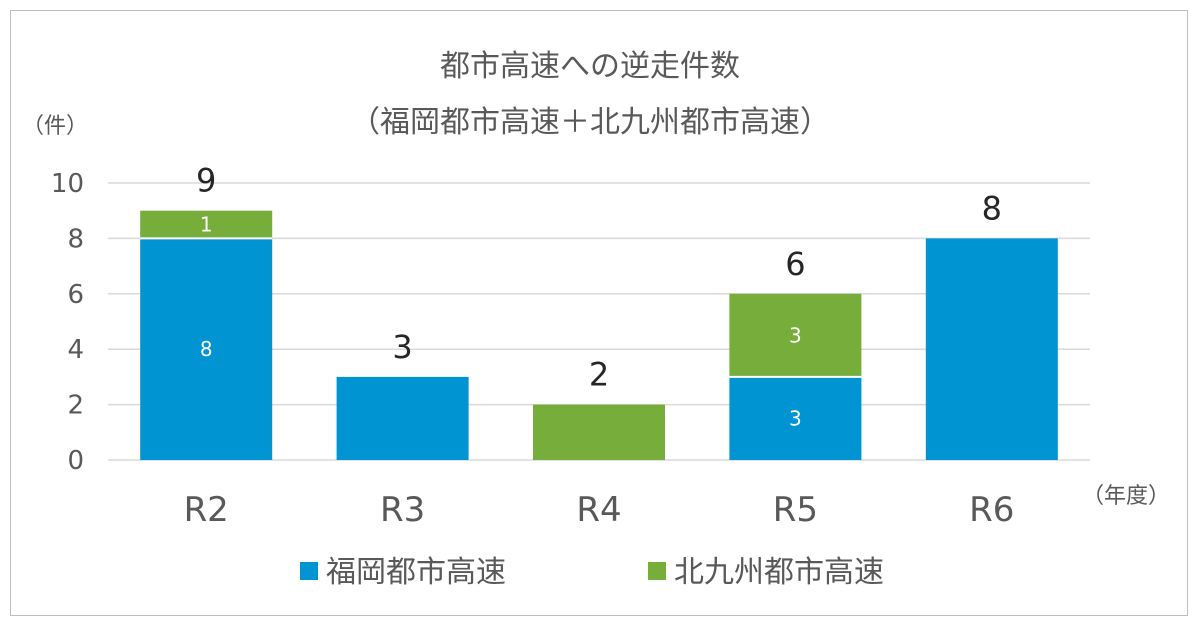 Image resolution: width=1200 pixels, height=628 pixels. Describe the element at coordinates (416, 572) in the screenshot. I see `legend-label: 福岡都市高速` at that location.